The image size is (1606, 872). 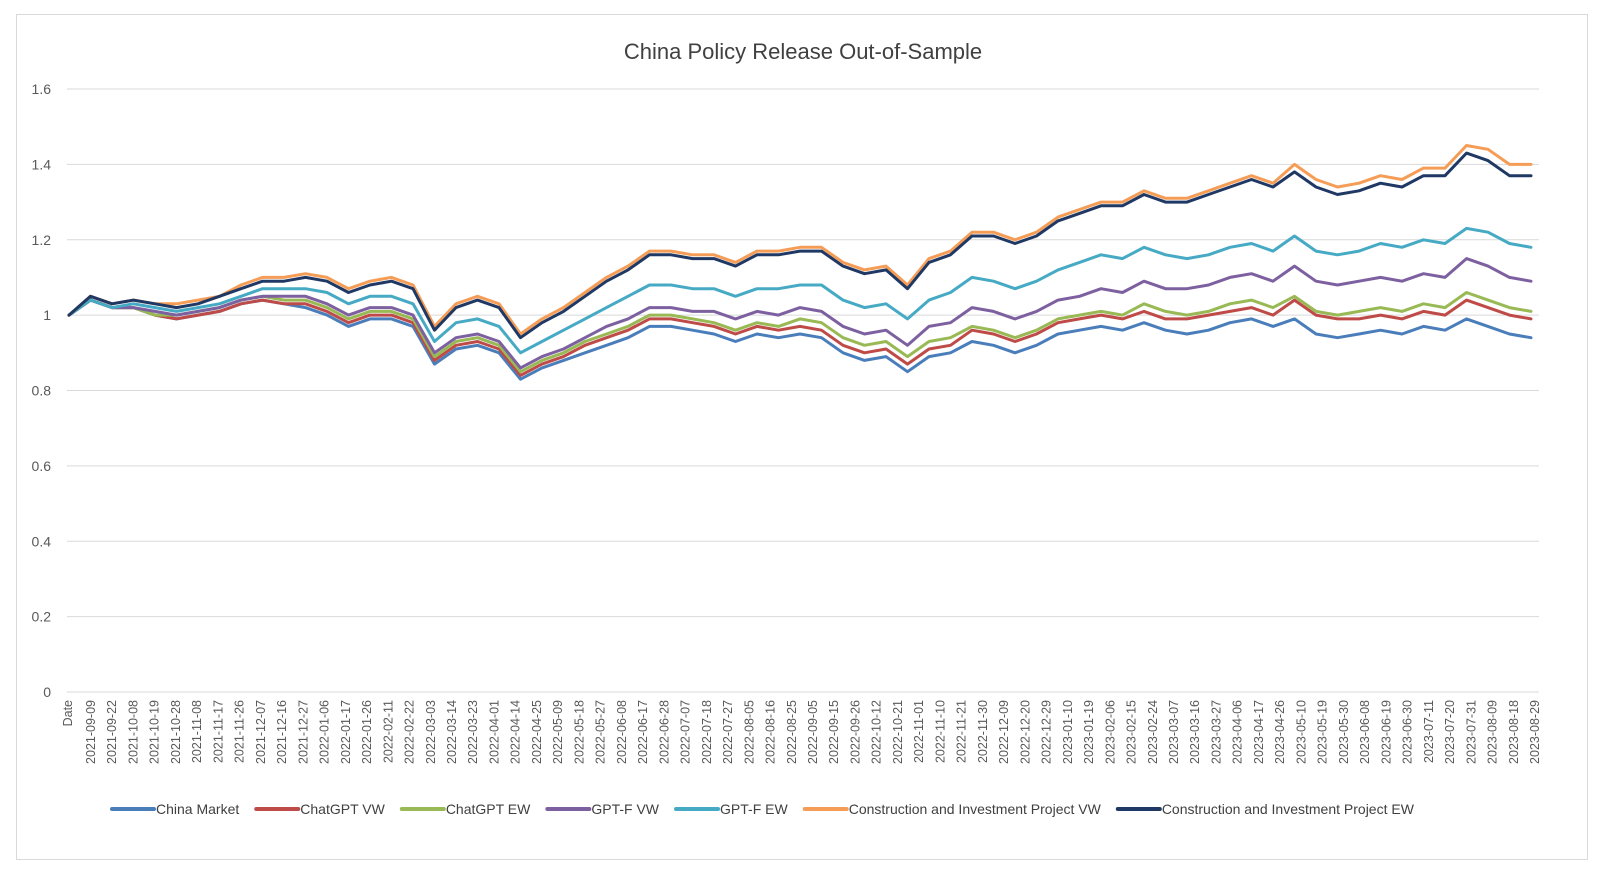 What do you see at coordinates (1259, 732) in the screenshot?
I see `x-tick-label: 2023-04-17` at bounding box center [1259, 732].